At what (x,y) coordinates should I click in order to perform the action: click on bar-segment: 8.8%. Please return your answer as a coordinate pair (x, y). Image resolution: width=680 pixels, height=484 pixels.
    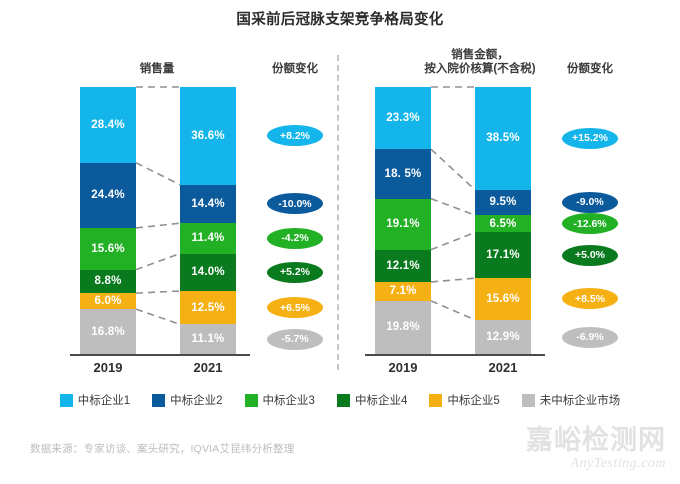
    Looking at the image, I should click on (108, 281).